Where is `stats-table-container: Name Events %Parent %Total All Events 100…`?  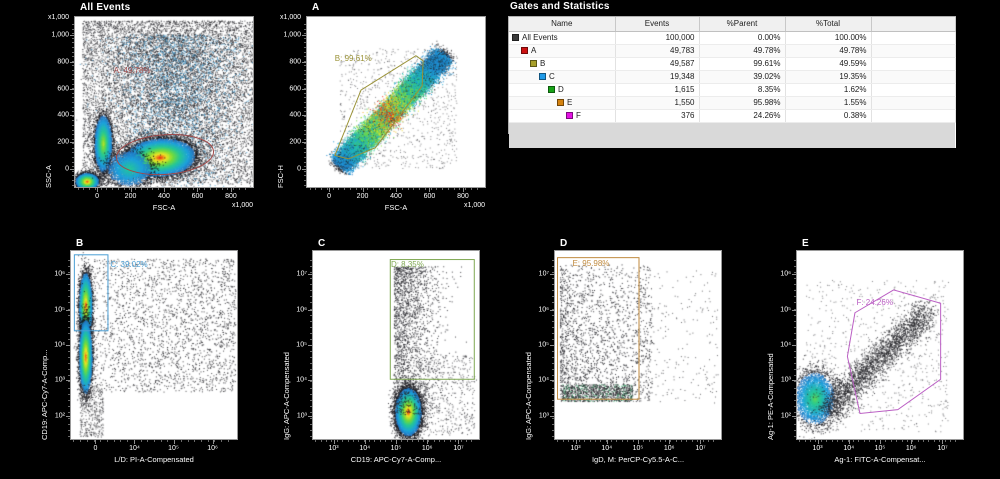
stats-table-container: Name Events %Parent %Total All Events 100… is located at coordinates (732, 82).